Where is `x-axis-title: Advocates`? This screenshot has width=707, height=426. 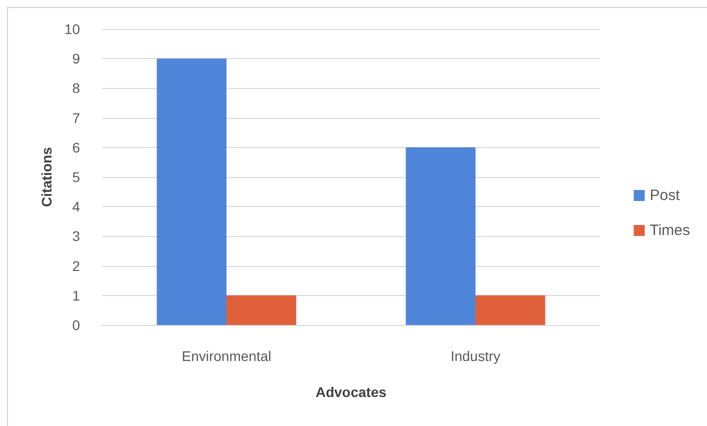
x-axis-title: Advocates is located at coordinates (351, 392).